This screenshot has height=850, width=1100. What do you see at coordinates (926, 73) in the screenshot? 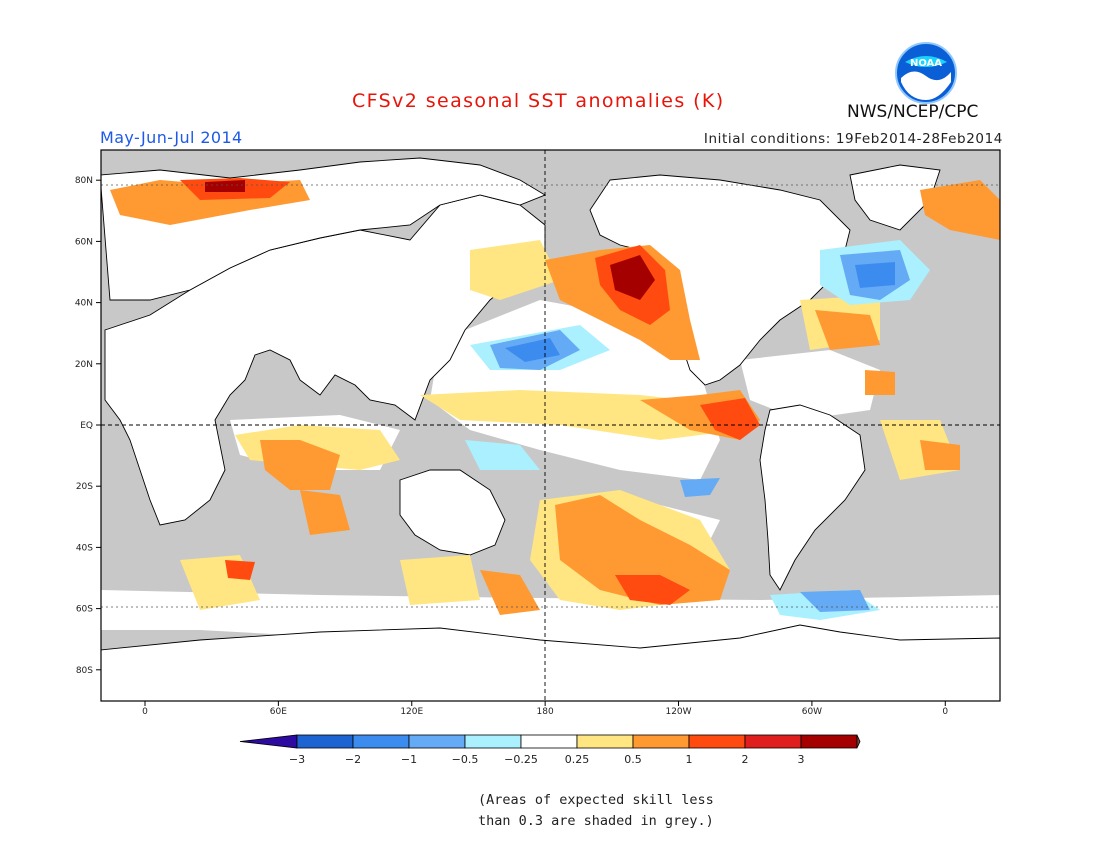
I see `noaa-logo: NOAA` at bounding box center [926, 73].